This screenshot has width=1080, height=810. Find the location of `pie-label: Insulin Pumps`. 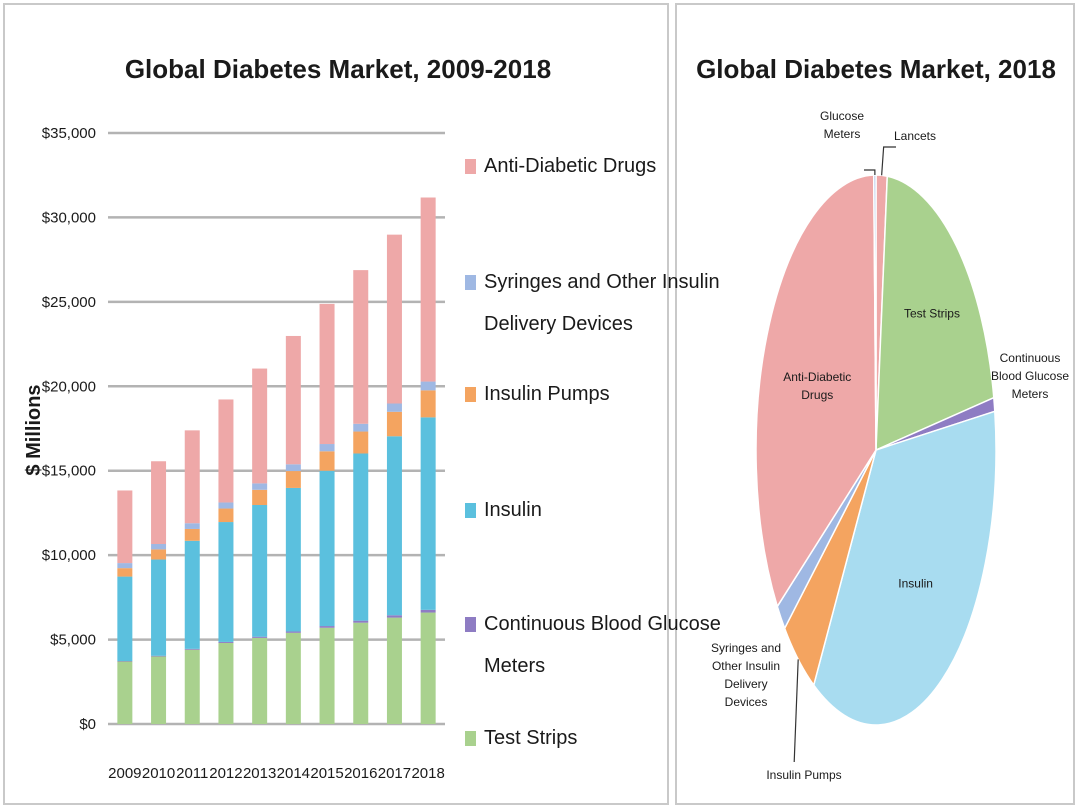

pie-label: Insulin Pumps is located at coordinates (803, 775).